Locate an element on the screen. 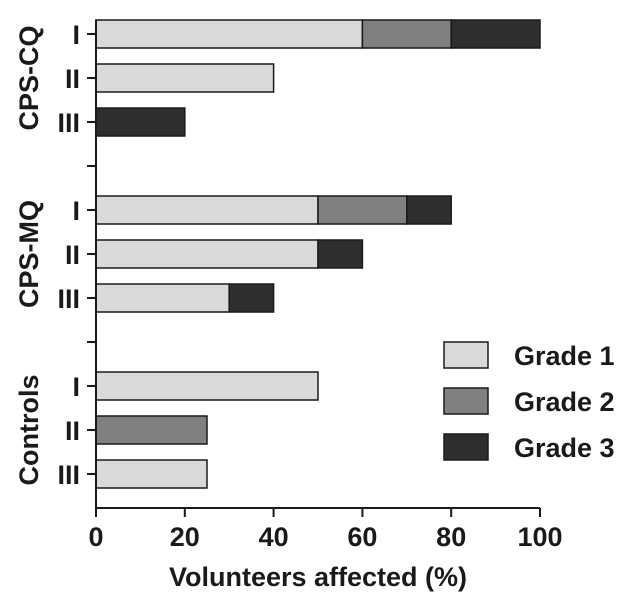 This screenshot has width=640, height=594. legend-label: Grade 2 is located at coordinates (564, 402).